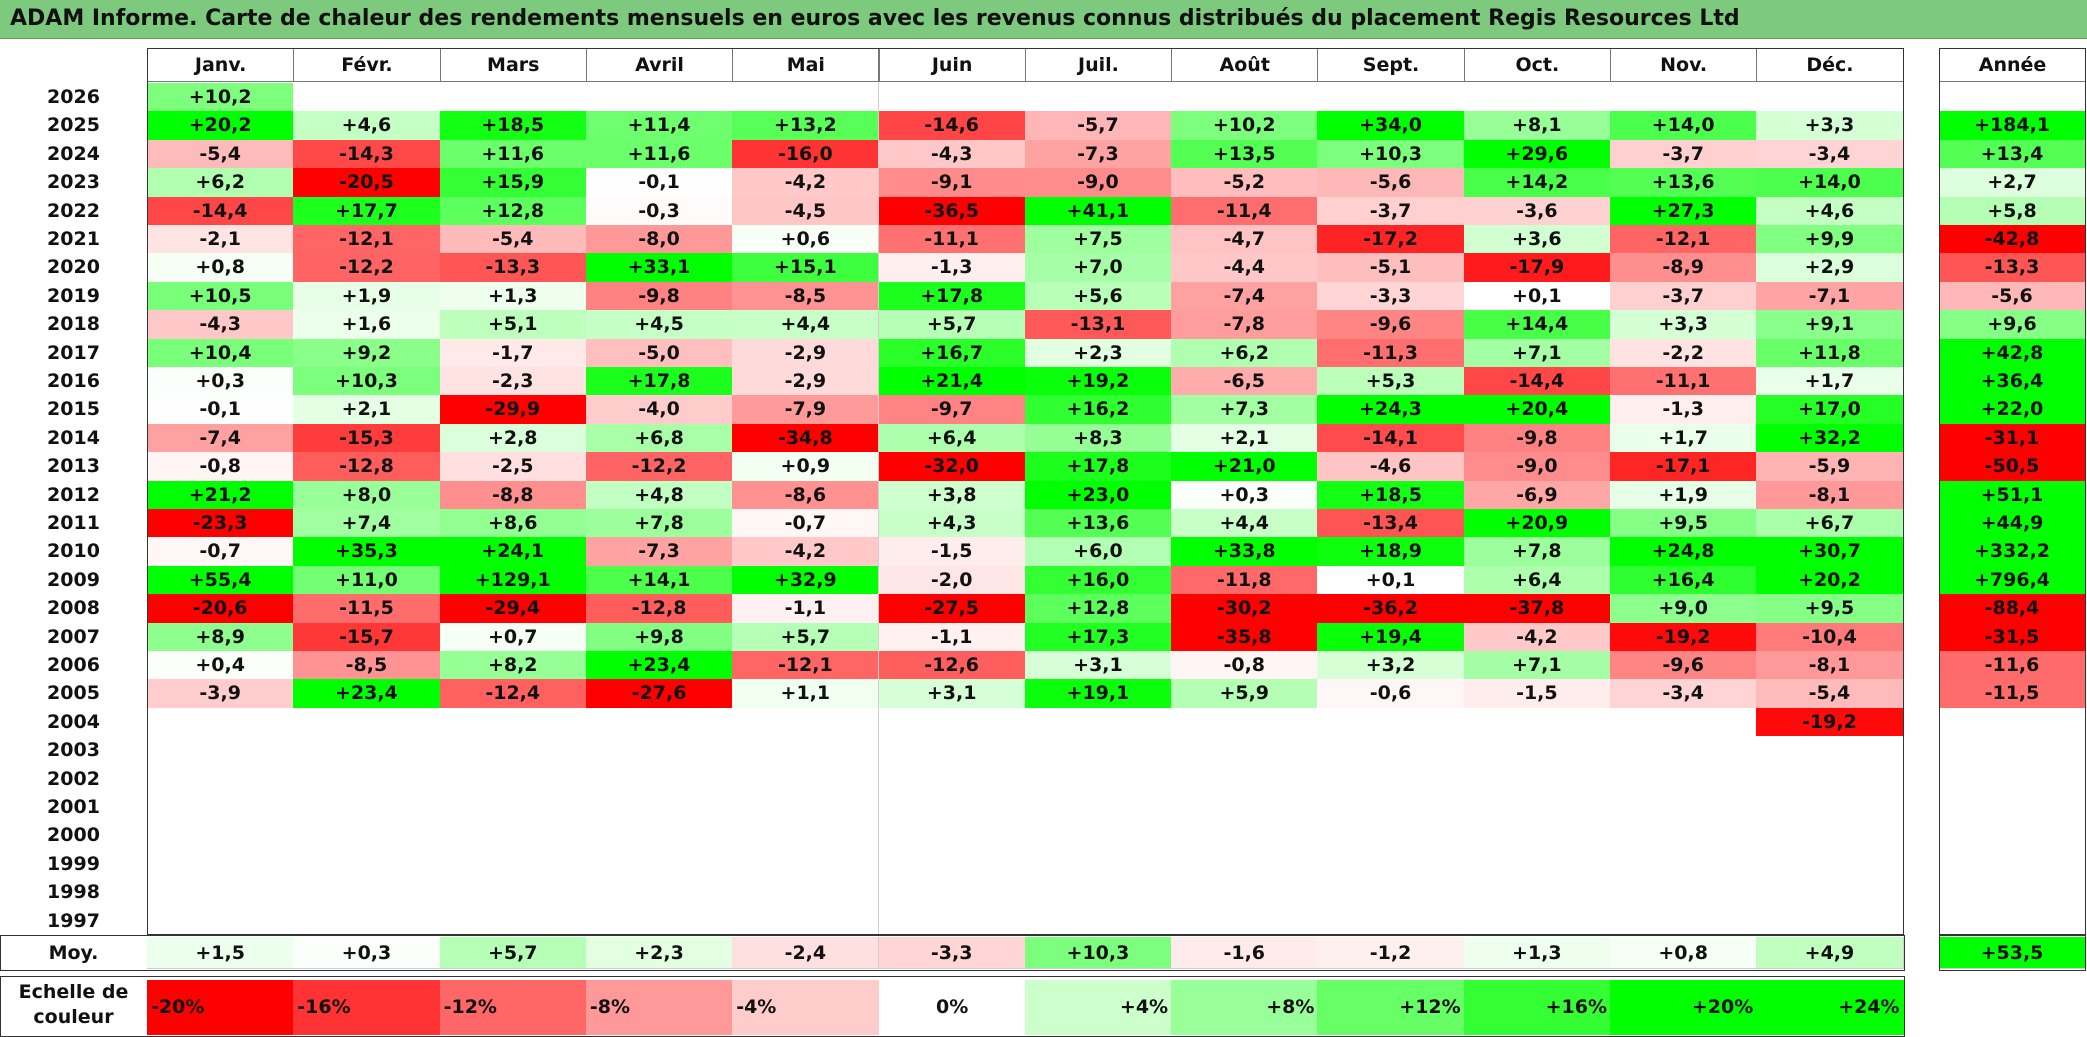 The image size is (2087, 1037). What do you see at coordinates (659, 126) in the screenshot?
I see `heatmap-cell: +11,4` at bounding box center [659, 126].